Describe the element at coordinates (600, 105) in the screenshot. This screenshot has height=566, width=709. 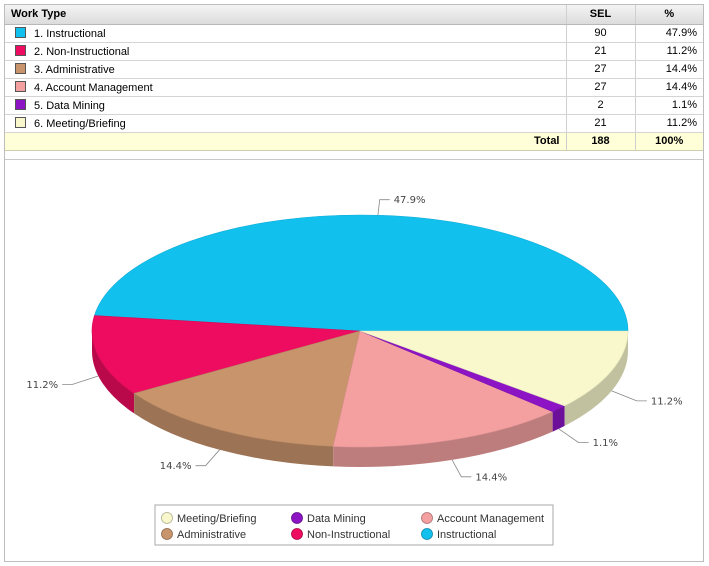
I see `row-sel: 2` at that location.